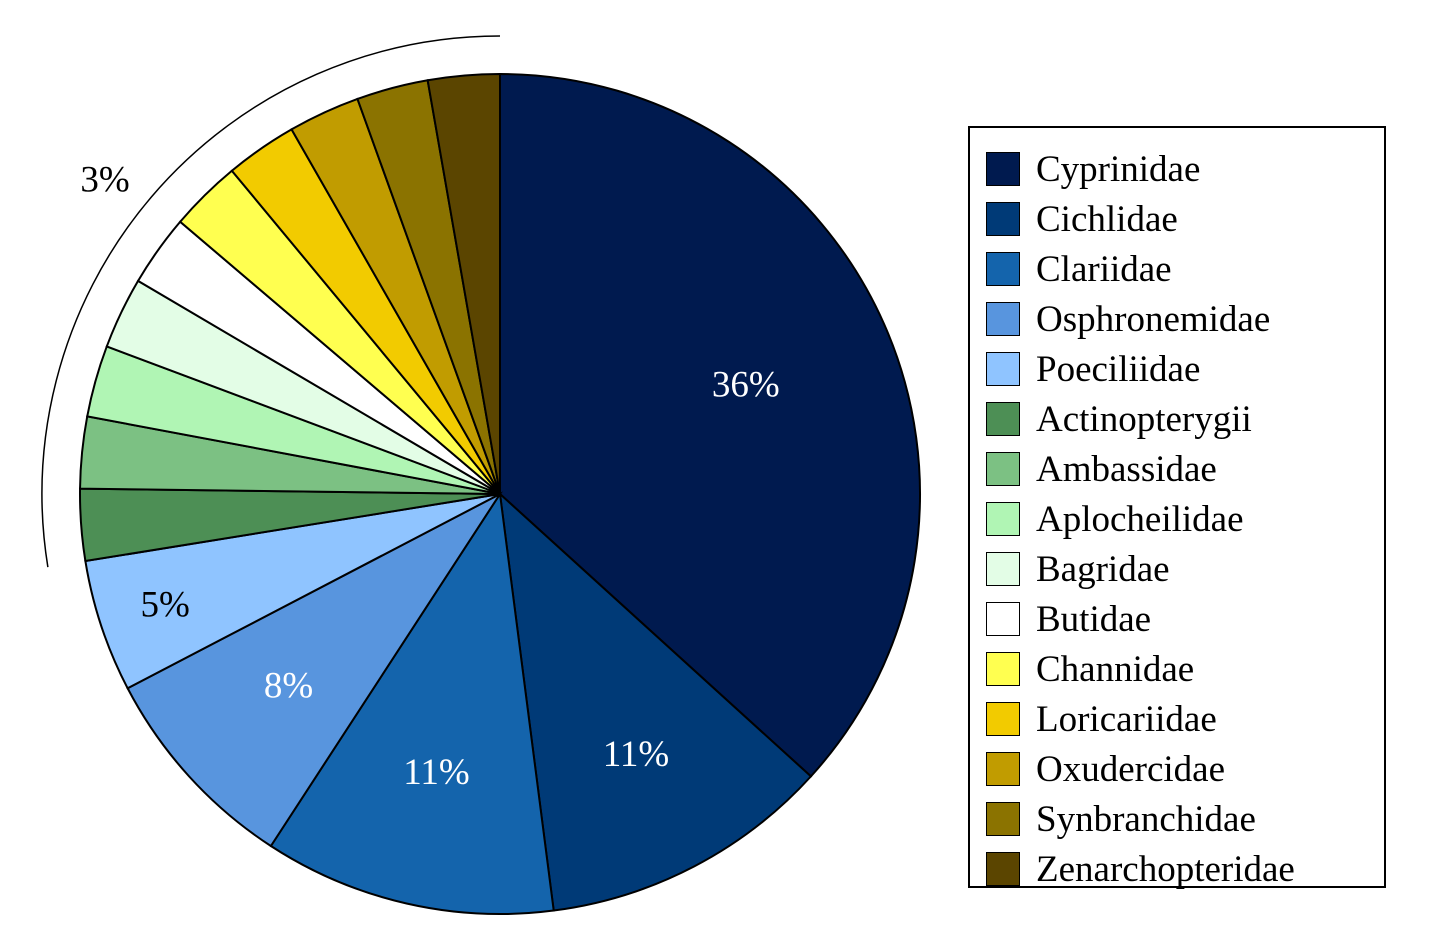 The image size is (1455, 952). I want to click on legend-item-cyprinidae: Cyprinidae, so click(1177, 169).